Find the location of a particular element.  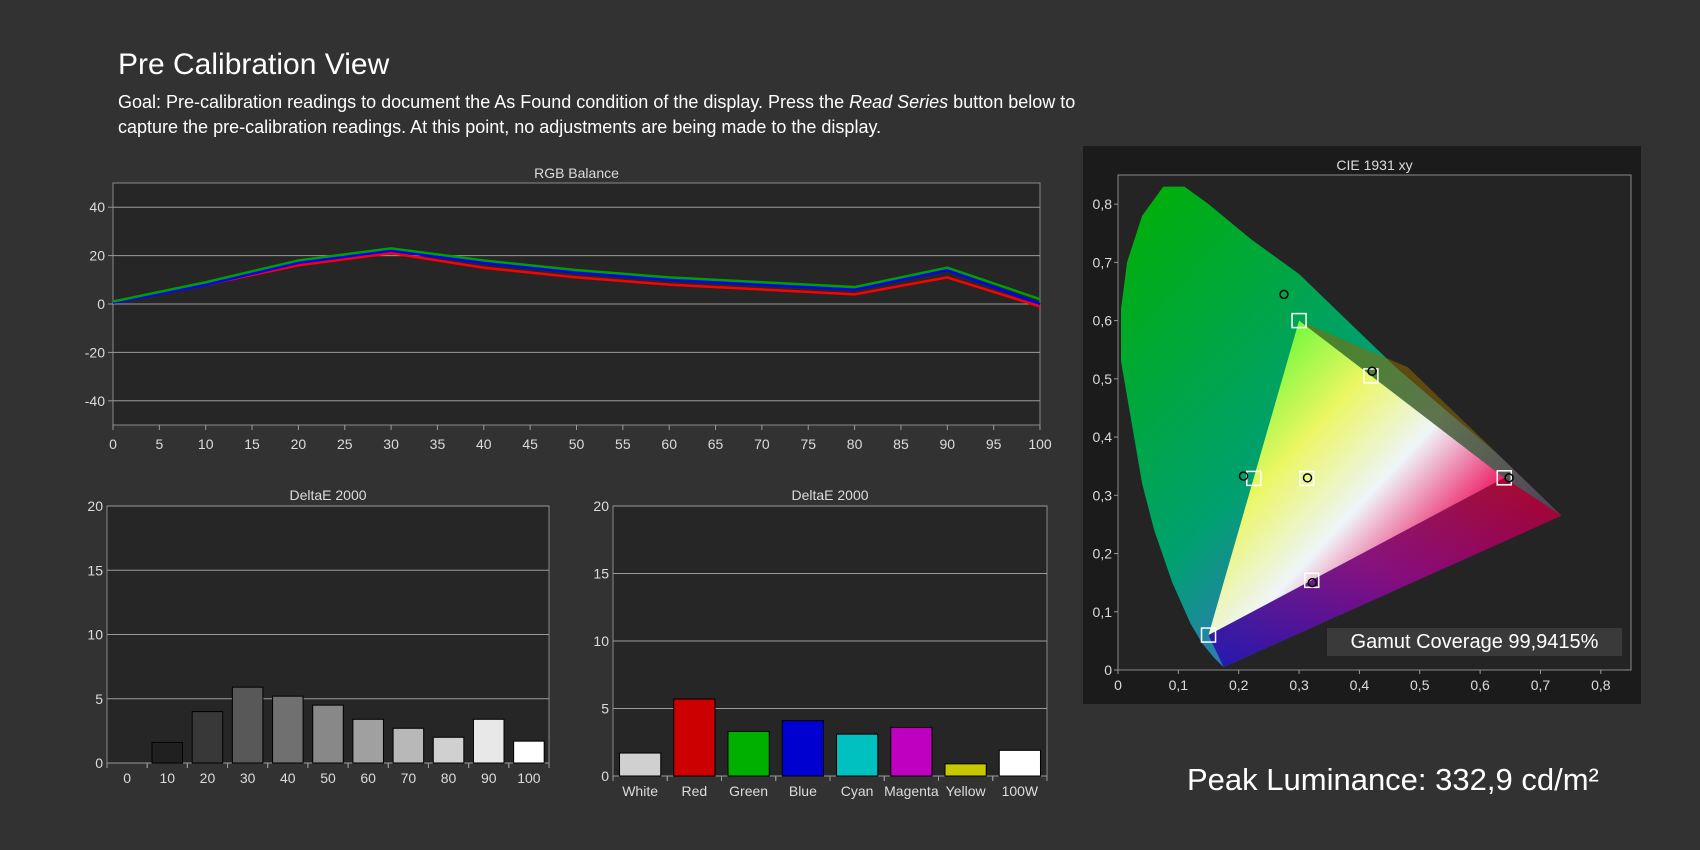

y-tick-label: 0,5 is located at coordinates (1103, 379).